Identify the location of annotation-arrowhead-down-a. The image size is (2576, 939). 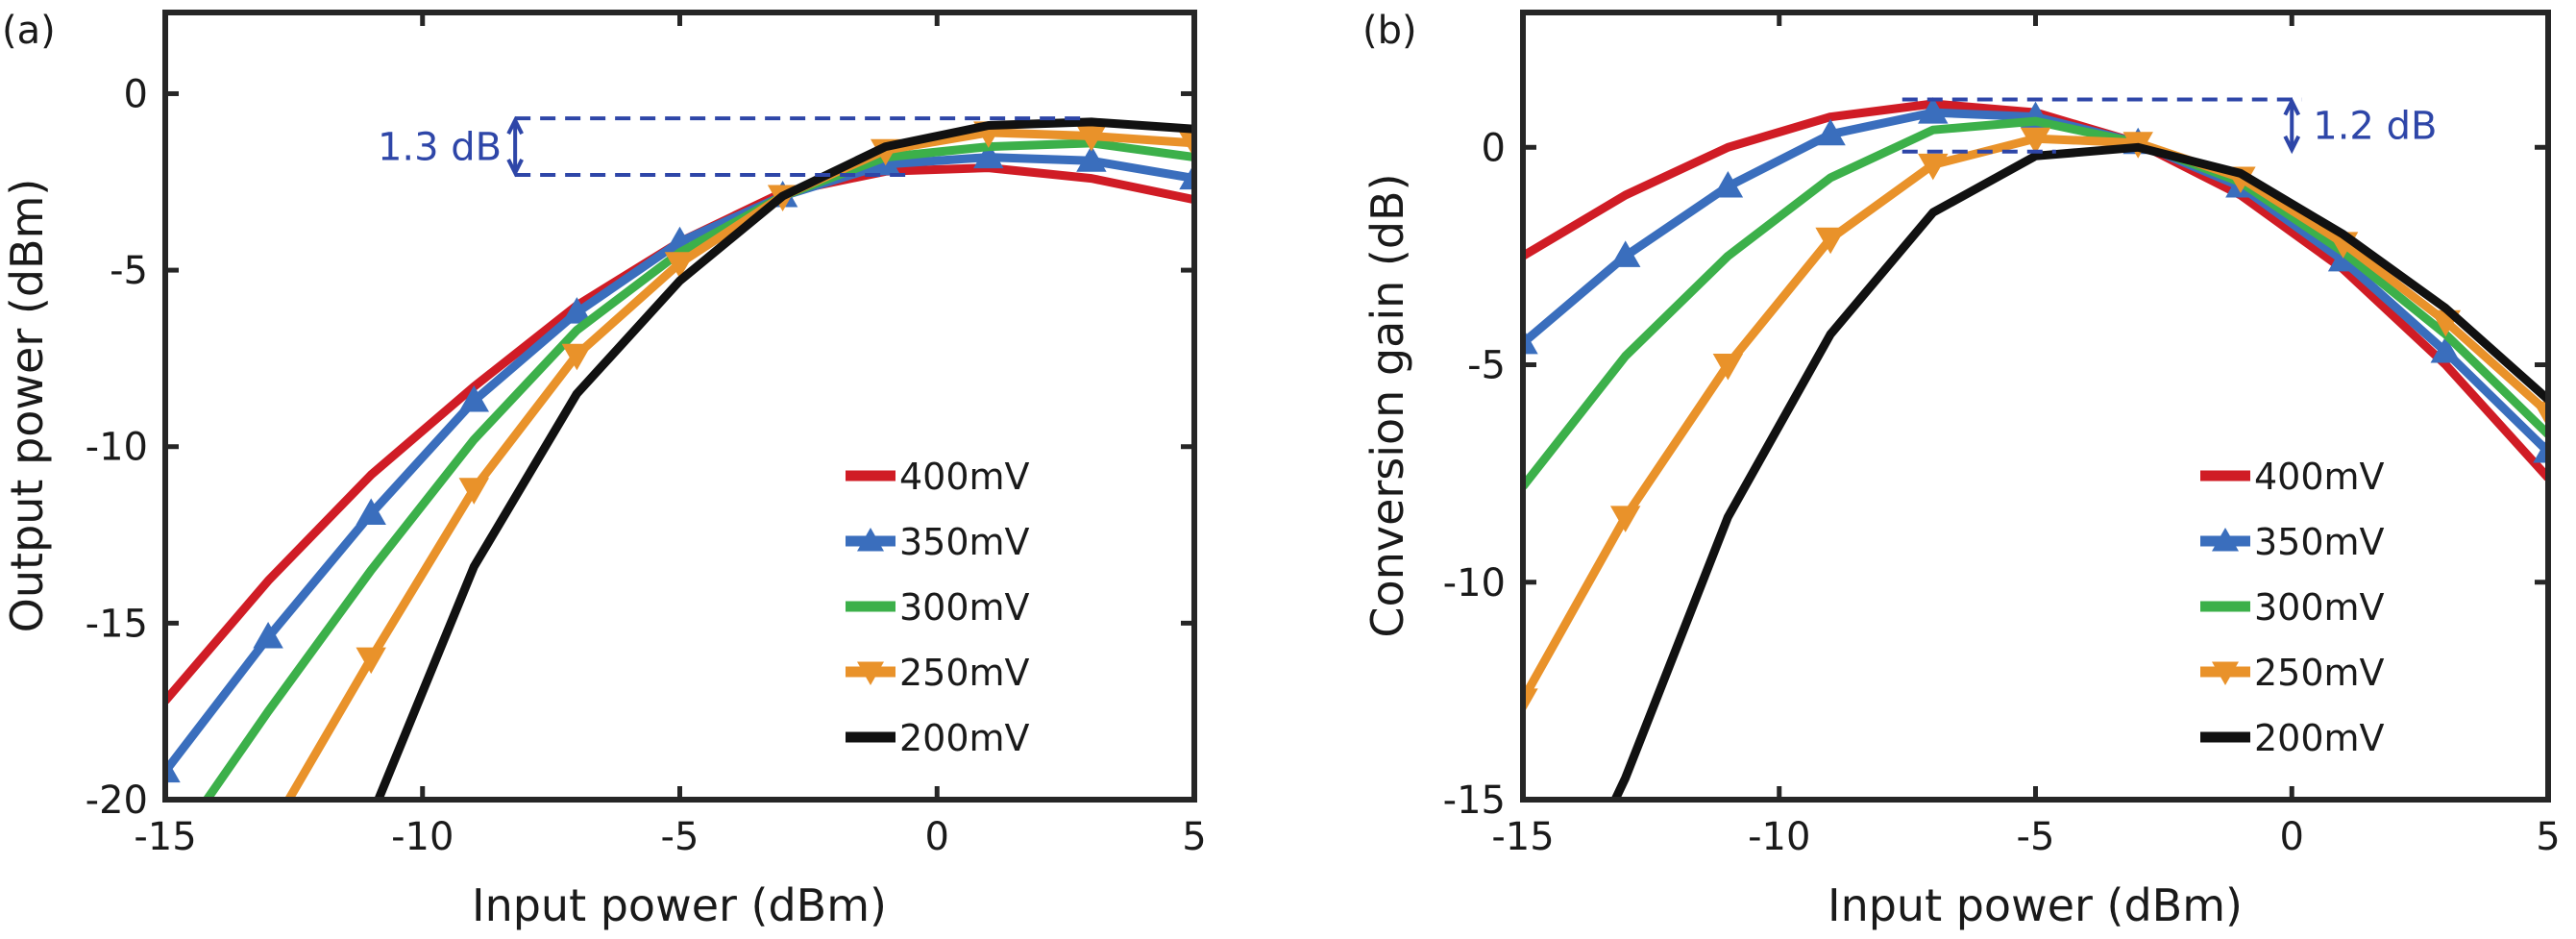
(515, 168).